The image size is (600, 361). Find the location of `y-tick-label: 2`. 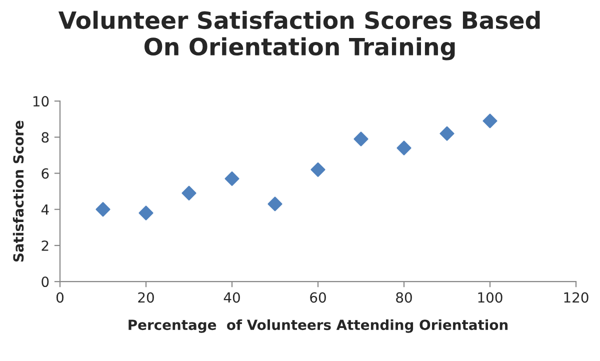

y-tick-label: 2 is located at coordinates (45, 245).